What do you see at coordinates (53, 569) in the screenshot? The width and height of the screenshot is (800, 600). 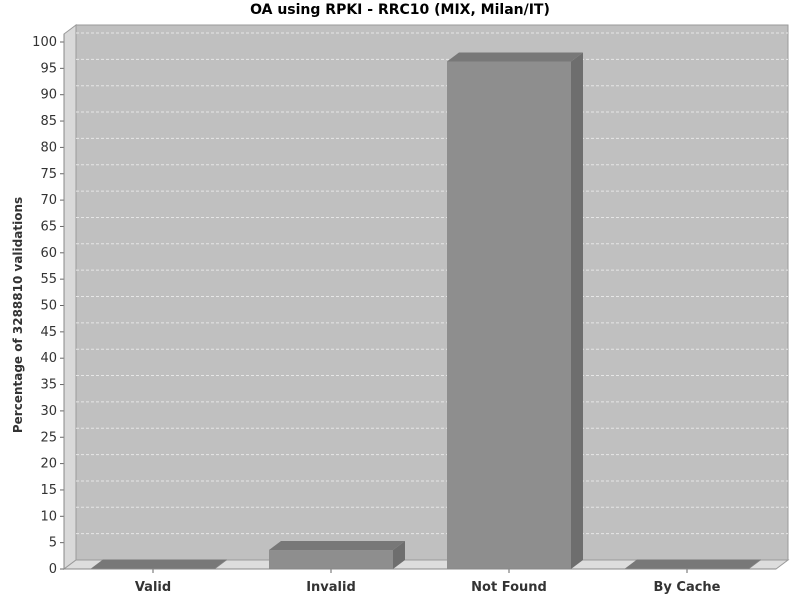 I see `y-tick-label: 0` at bounding box center [53, 569].